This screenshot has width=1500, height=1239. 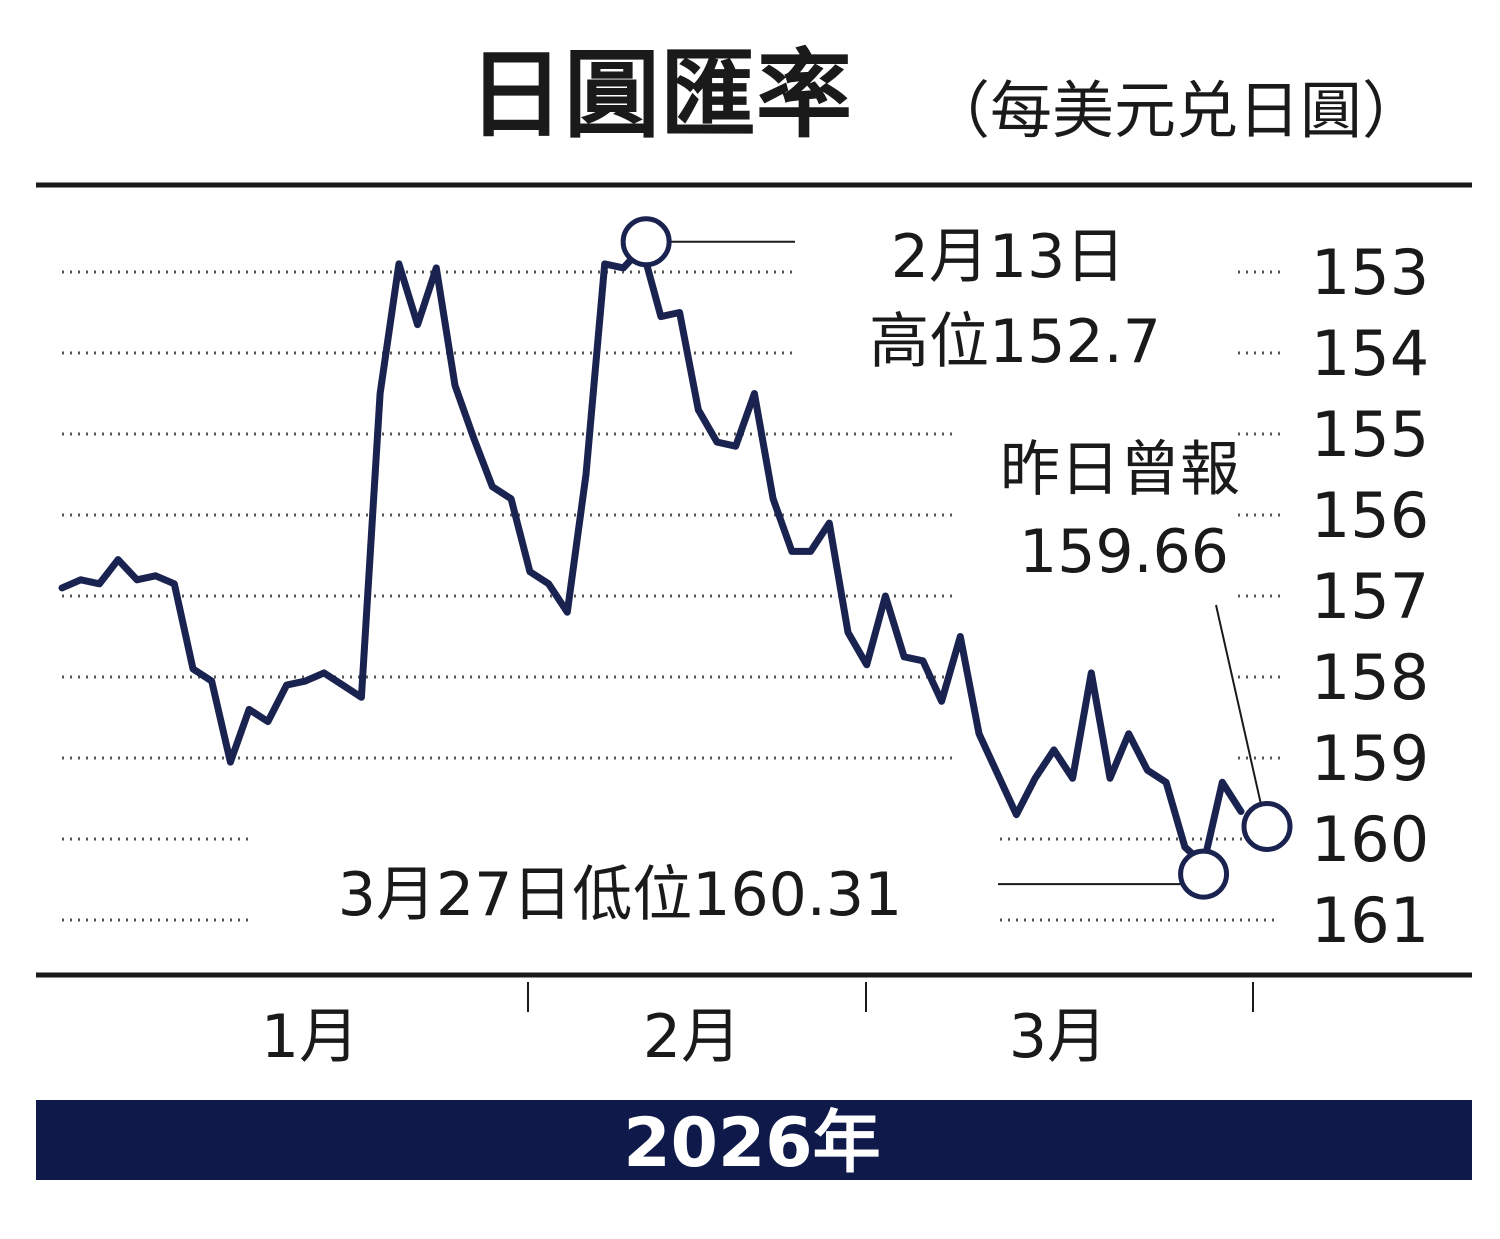 I want to click on last-value-label: 159.66, so click(x=1124, y=552).